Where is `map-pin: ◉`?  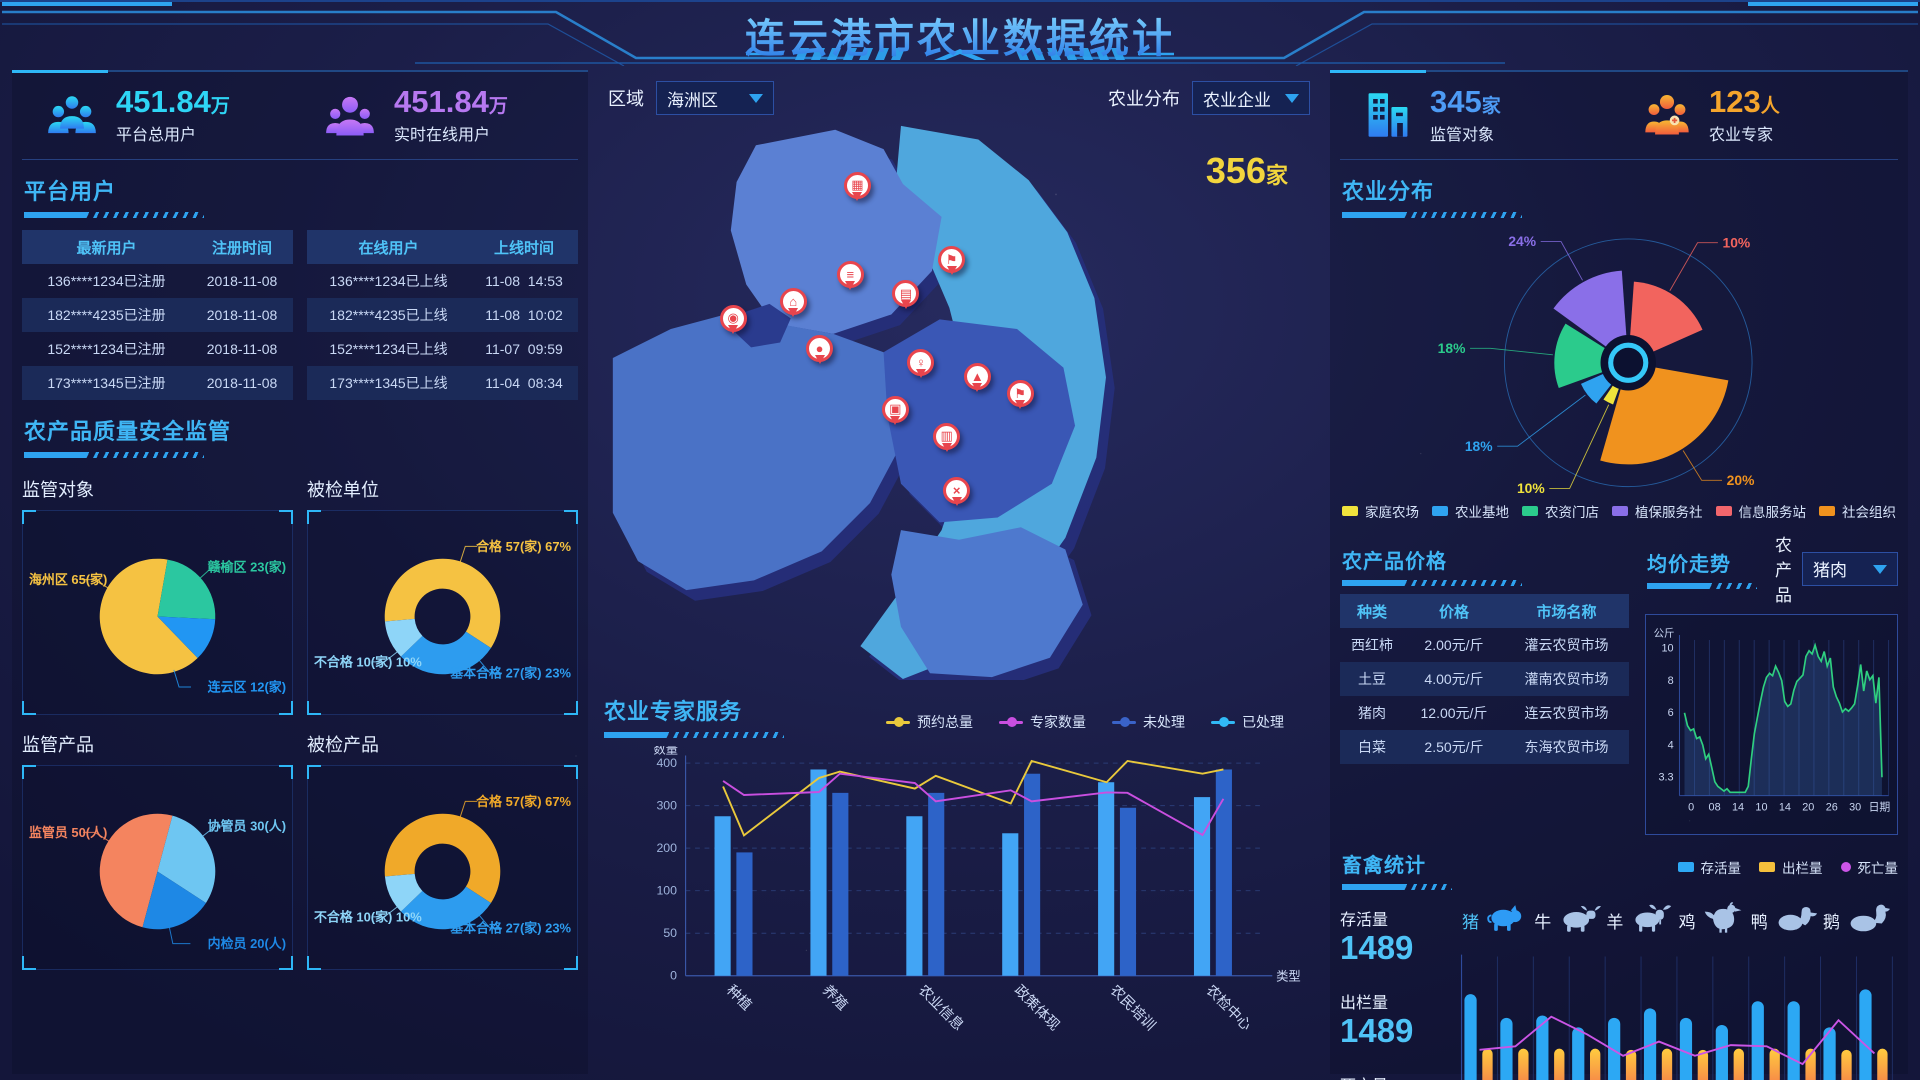 map-pin: ◉ is located at coordinates (733, 318).